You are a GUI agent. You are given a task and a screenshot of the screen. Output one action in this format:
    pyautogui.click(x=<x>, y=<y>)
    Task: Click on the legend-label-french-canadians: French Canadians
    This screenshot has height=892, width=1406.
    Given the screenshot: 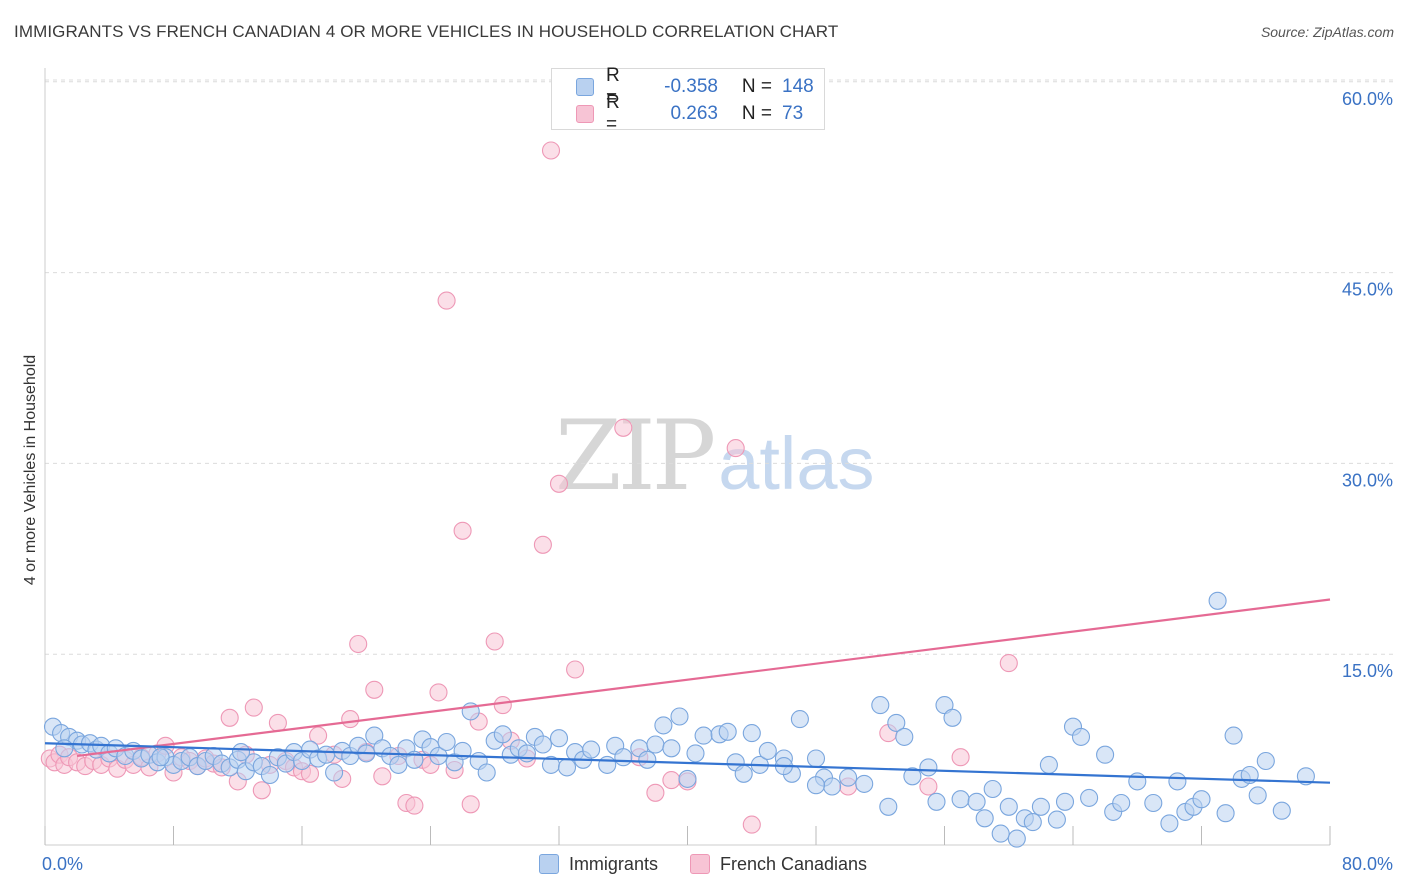 What is the action you would take?
    pyautogui.click(x=793, y=863)
    